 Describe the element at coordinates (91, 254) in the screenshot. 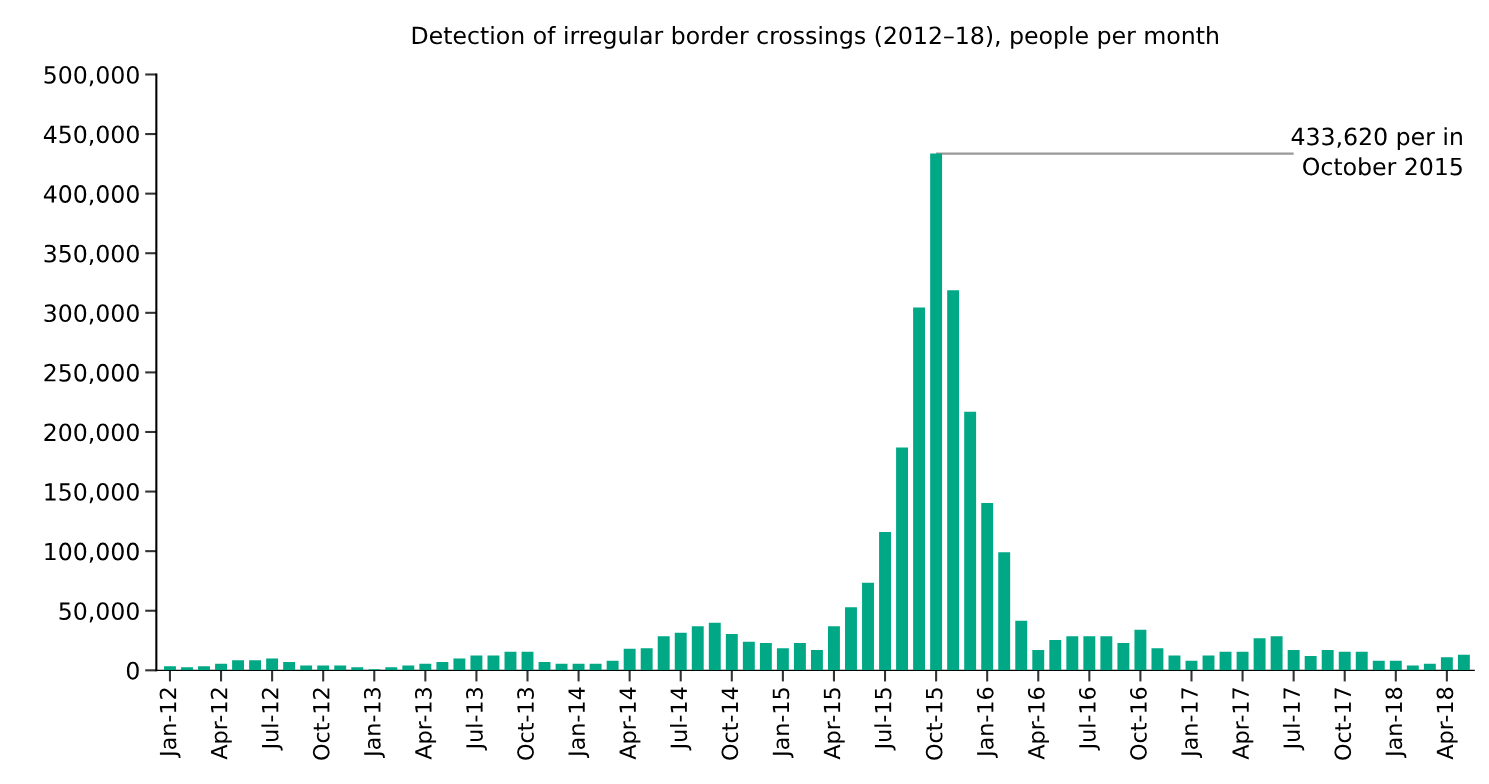

I see `y-tick-label: 350,000` at that location.